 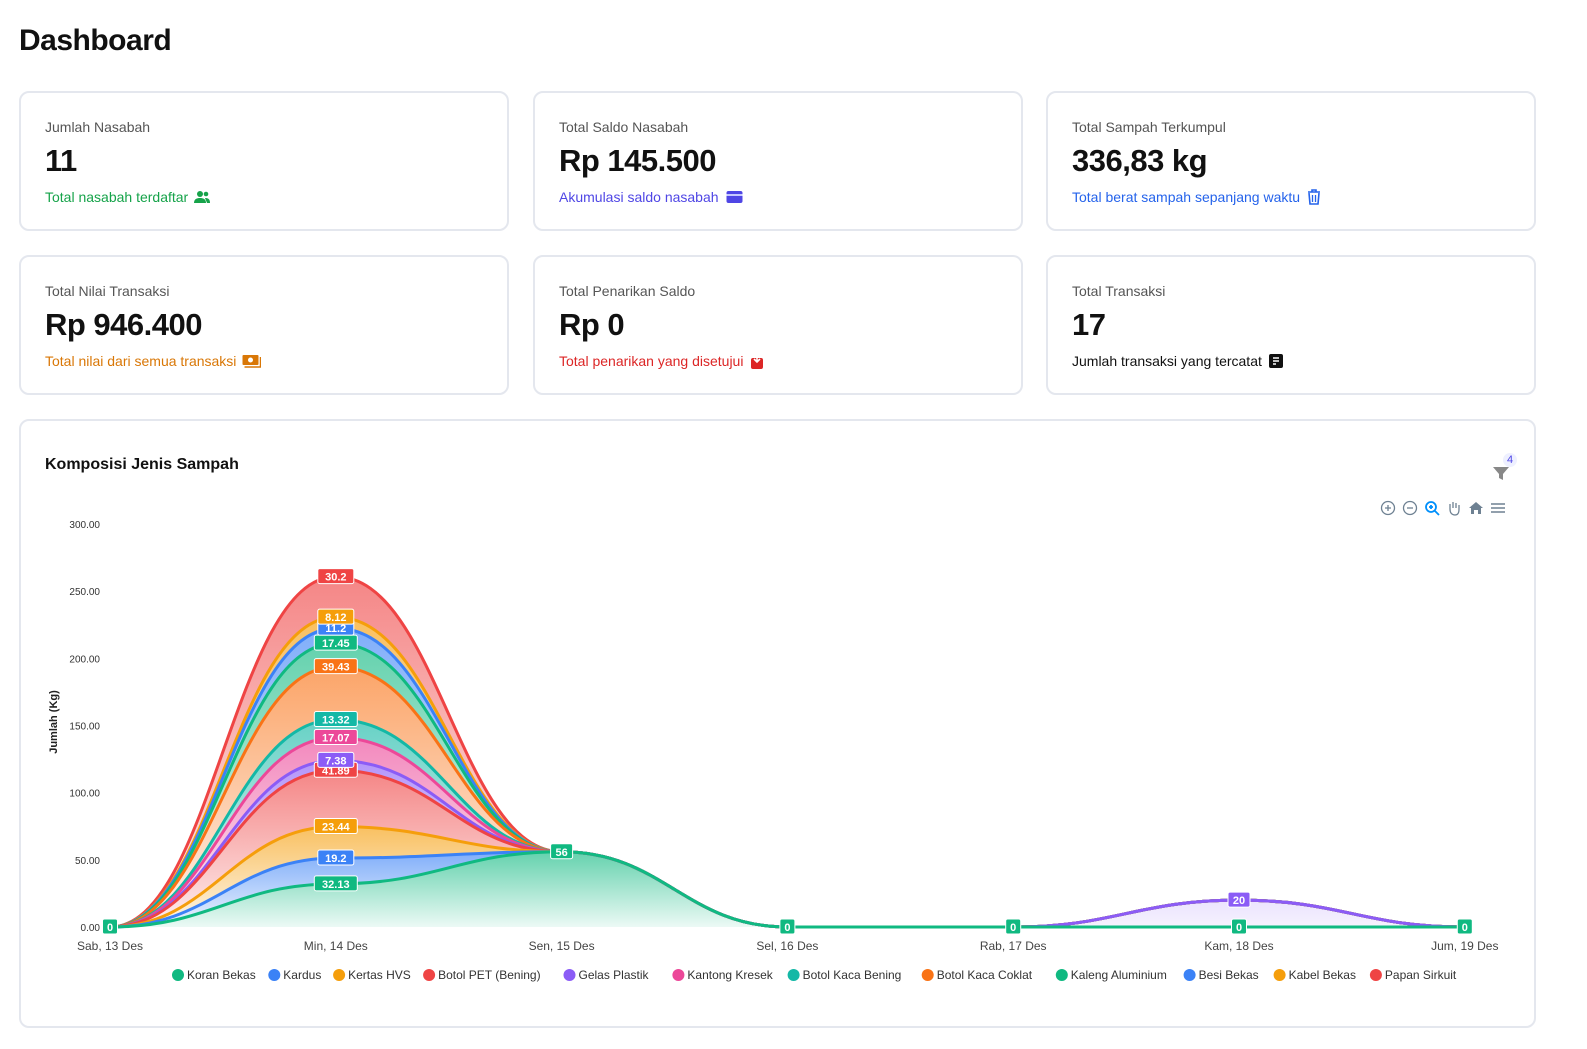 What do you see at coordinates (592, 324) in the screenshot?
I see `stat-value: Rp 0` at bounding box center [592, 324].